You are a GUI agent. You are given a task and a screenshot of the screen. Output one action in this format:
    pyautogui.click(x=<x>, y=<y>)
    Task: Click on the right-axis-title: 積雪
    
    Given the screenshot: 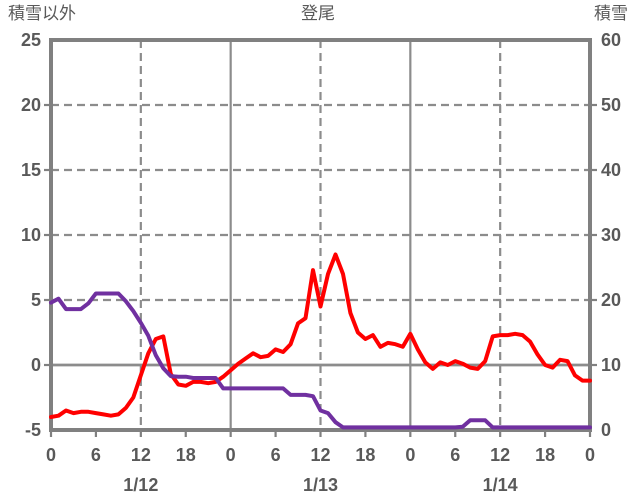 What is the action you would take?
    pyautogui.click(x=611, y=13)
    